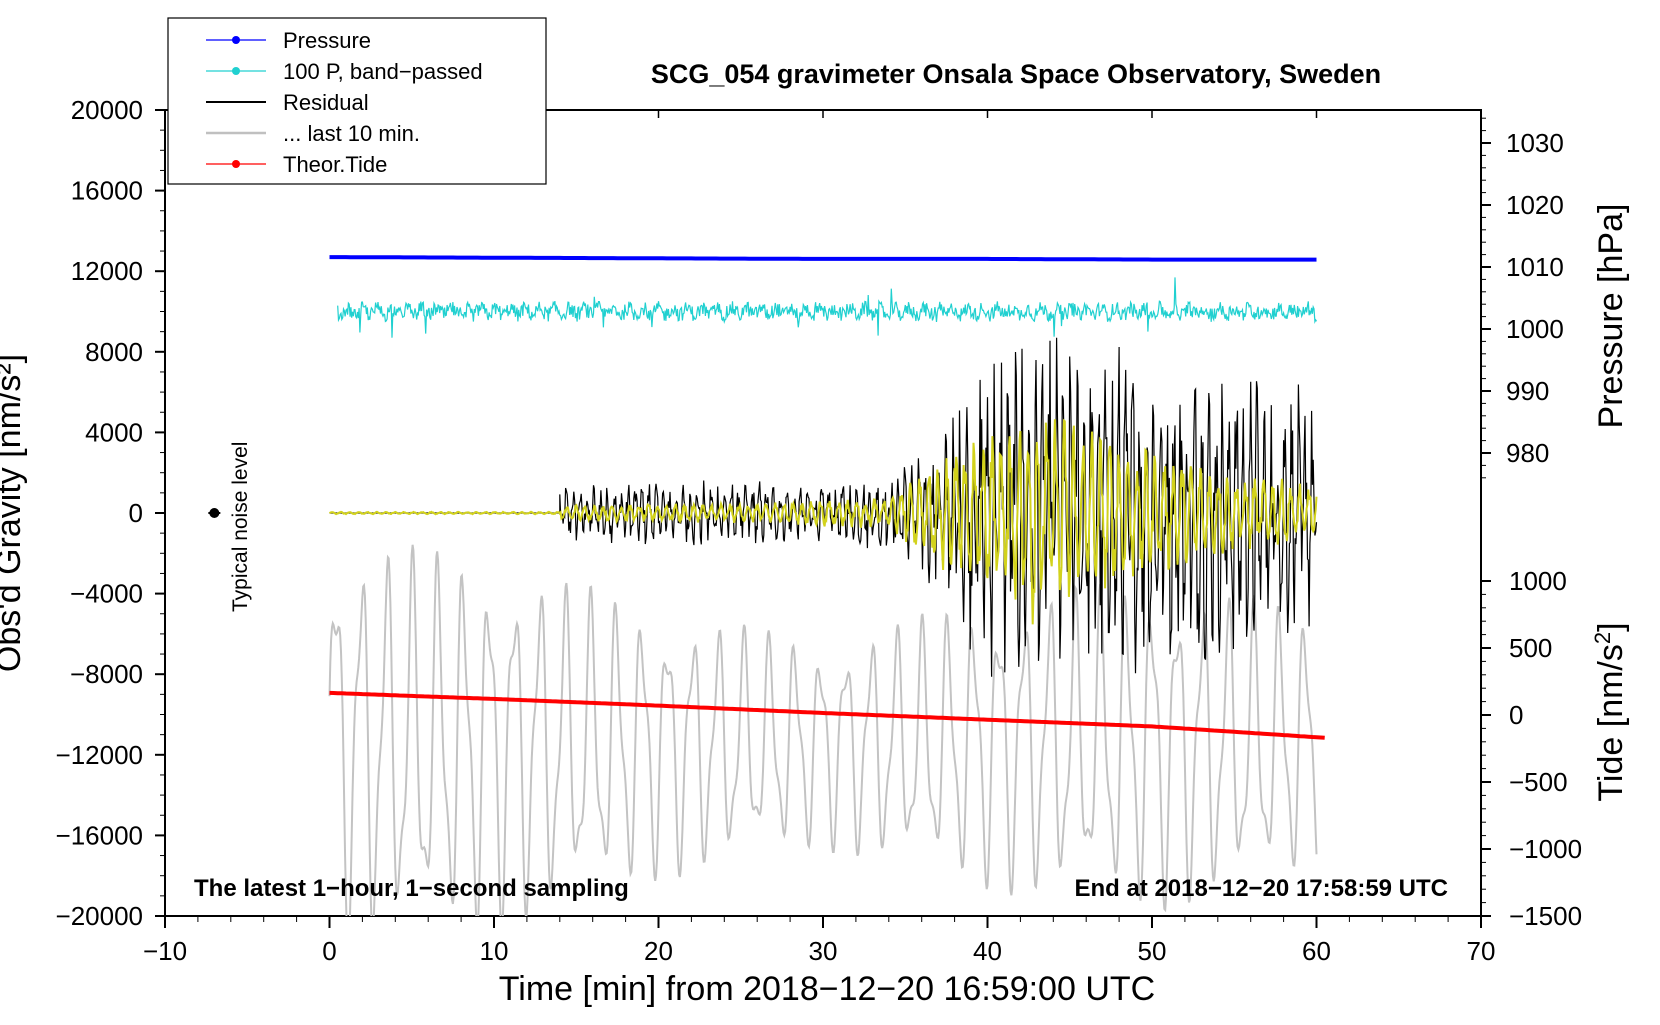 The height and width of the screenshot is (1025, 1660). I want to click on y-tick-label: 12000, so click(107, 271).